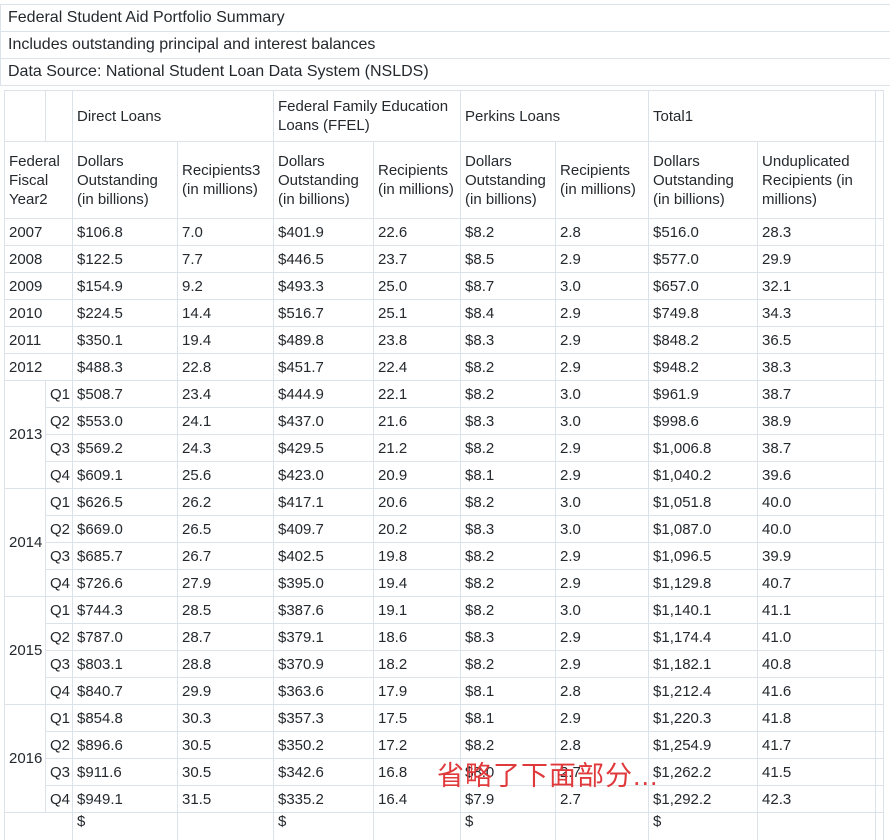 The width and height of the screenshot is (890, 840). Describe the element at coordinates (38, 232) in the screenshot. I see `year-cell: 2007` at that location.